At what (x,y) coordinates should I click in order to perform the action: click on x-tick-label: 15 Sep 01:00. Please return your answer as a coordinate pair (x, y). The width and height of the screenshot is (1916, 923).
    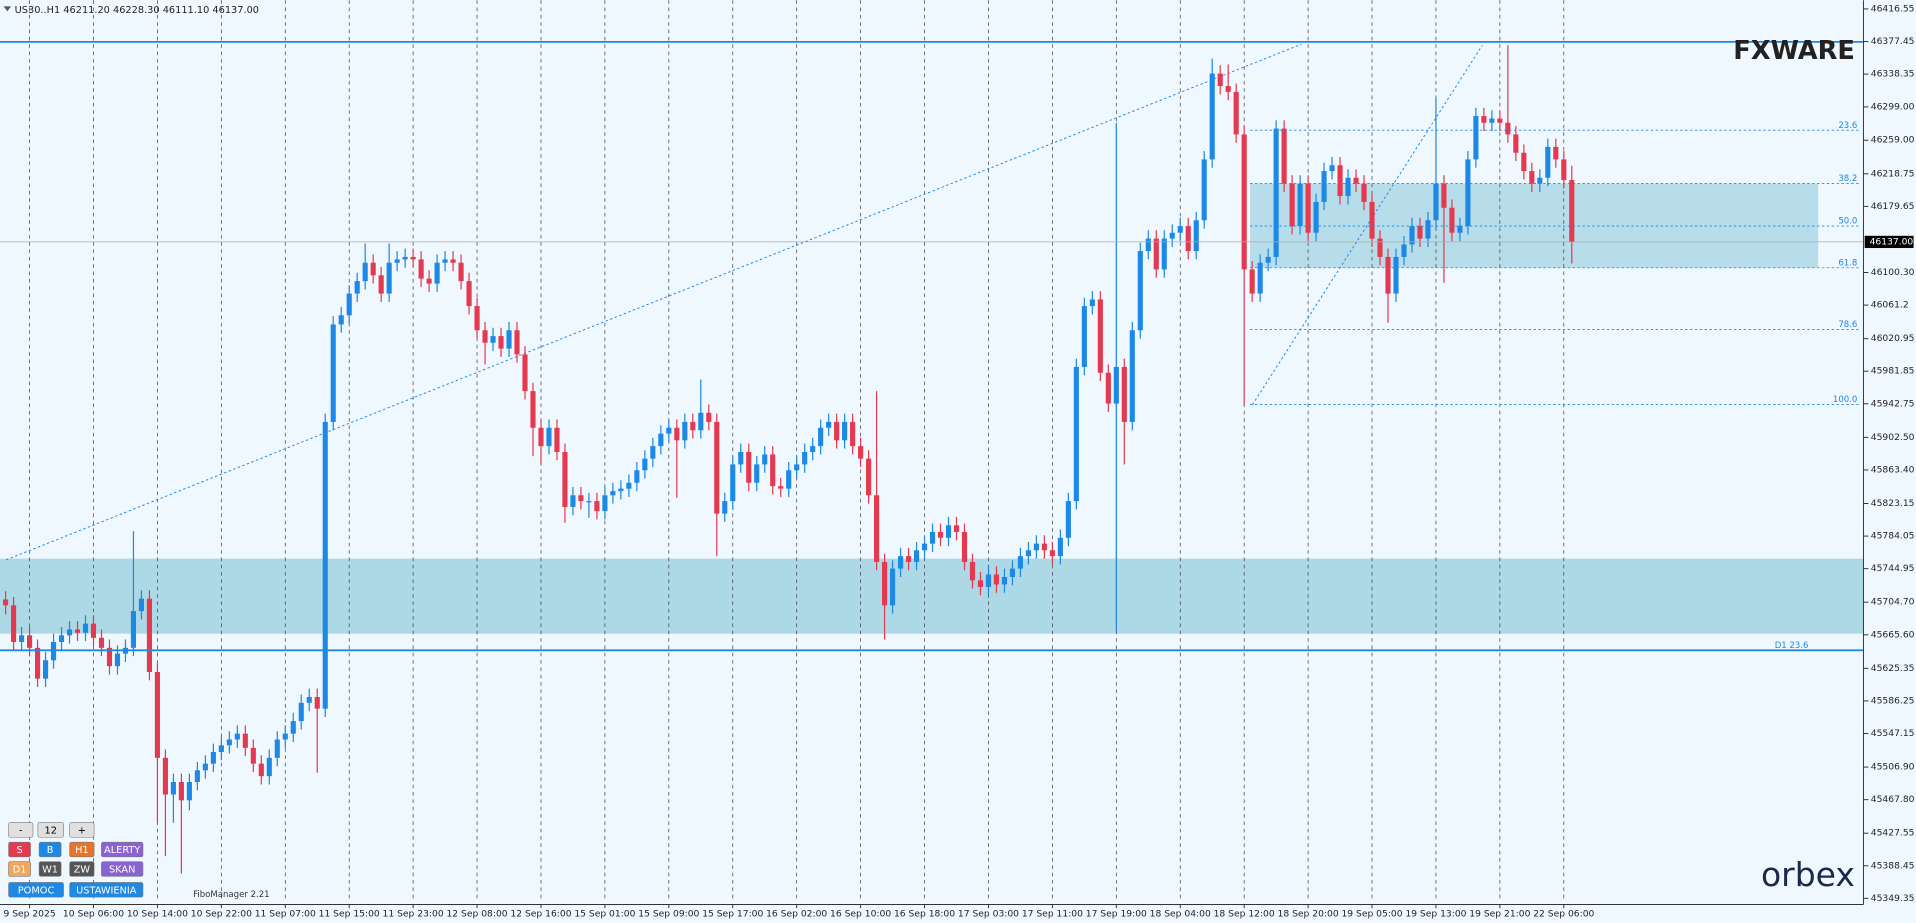
    Looking at the image, I should click on (604, 914).